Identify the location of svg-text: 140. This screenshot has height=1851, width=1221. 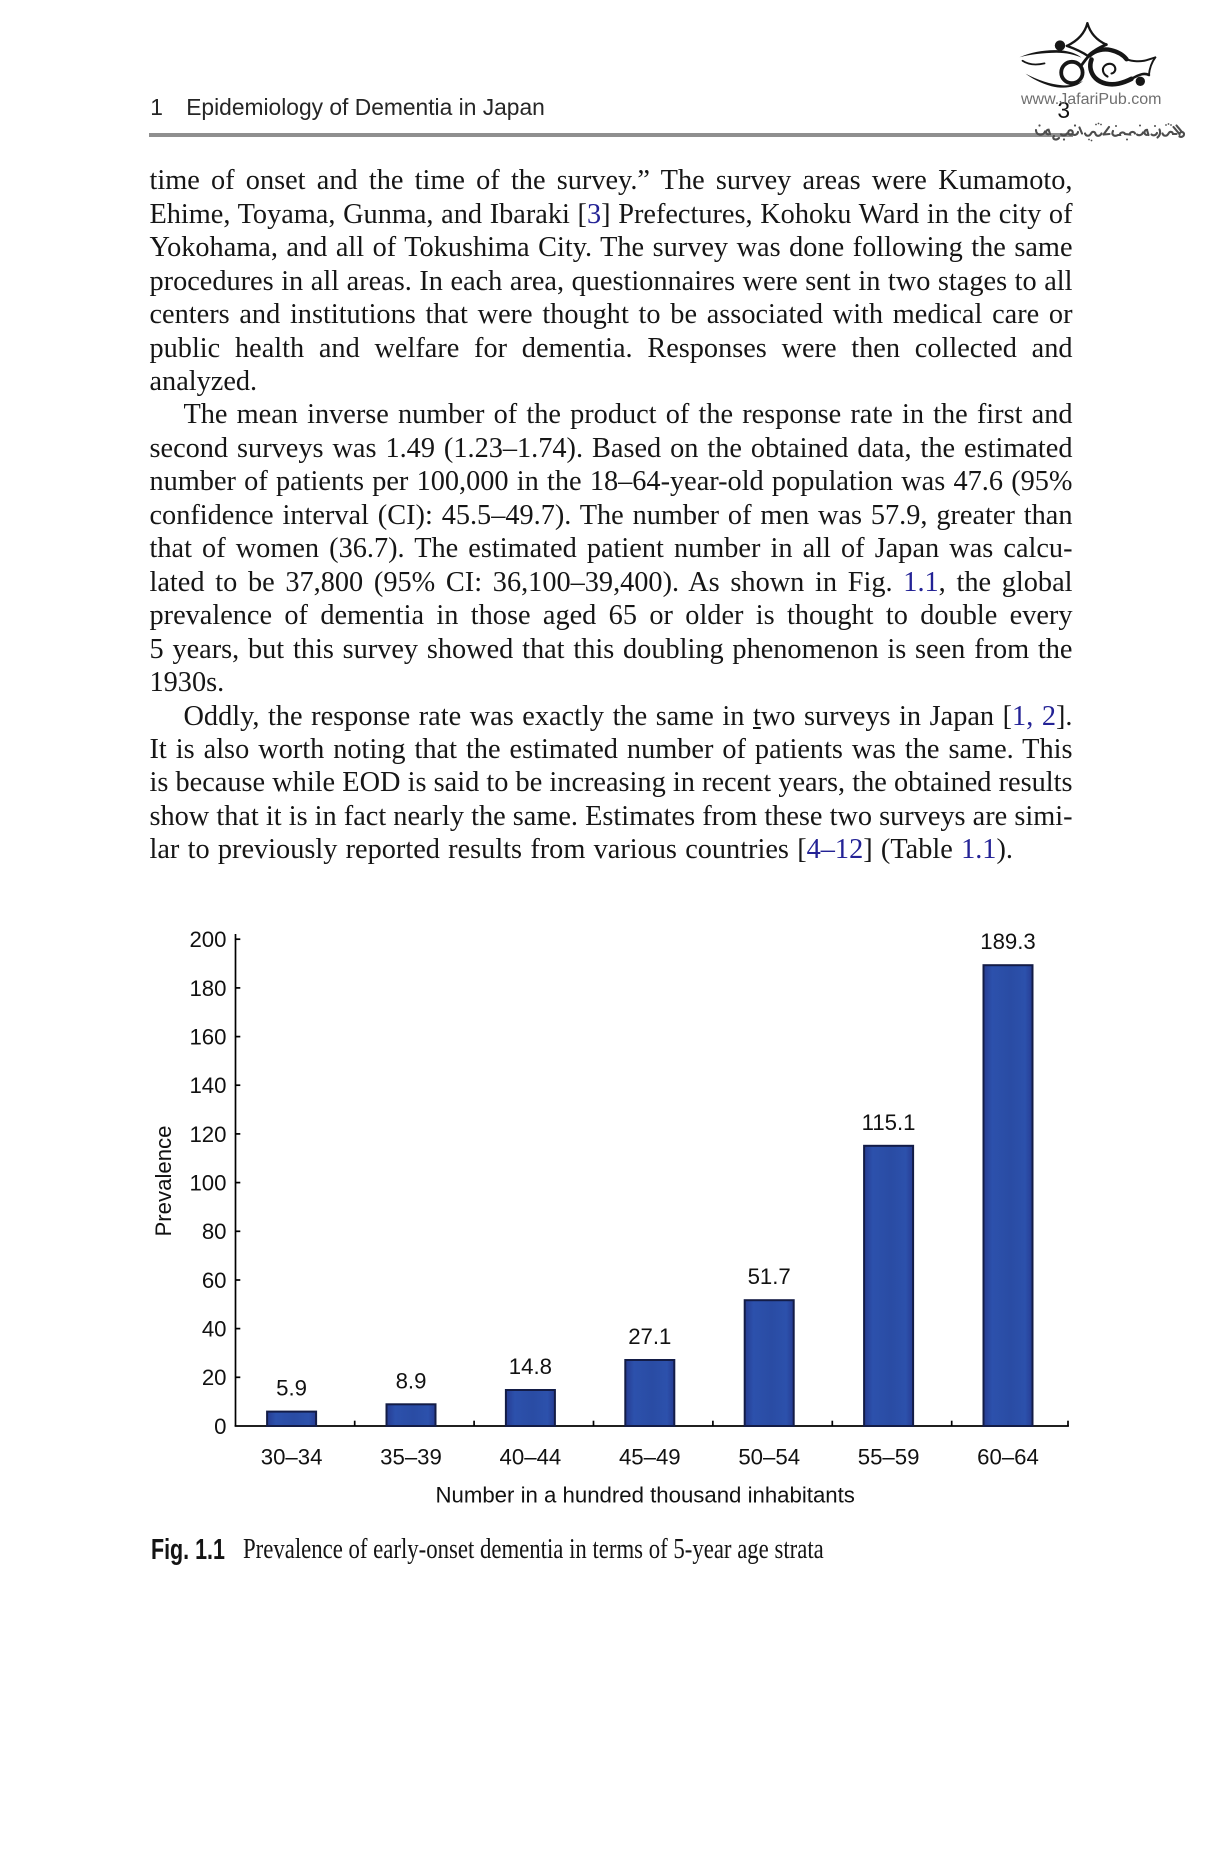
(207, 1085).